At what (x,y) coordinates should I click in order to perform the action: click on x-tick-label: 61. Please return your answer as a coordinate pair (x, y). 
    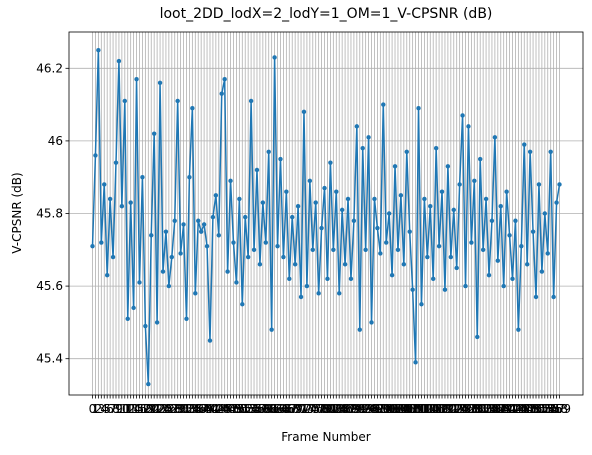
    Looking at the image, I should click on (271, 409).